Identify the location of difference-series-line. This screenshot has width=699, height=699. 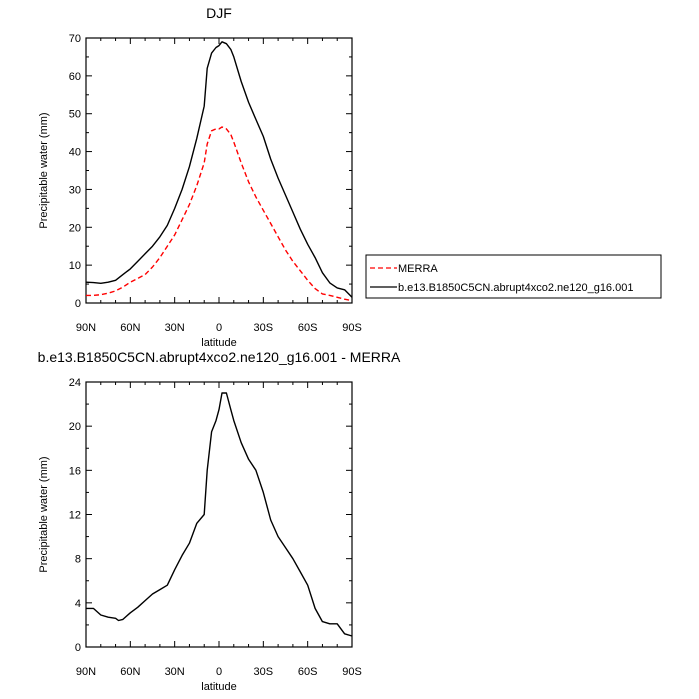
(219, 514).